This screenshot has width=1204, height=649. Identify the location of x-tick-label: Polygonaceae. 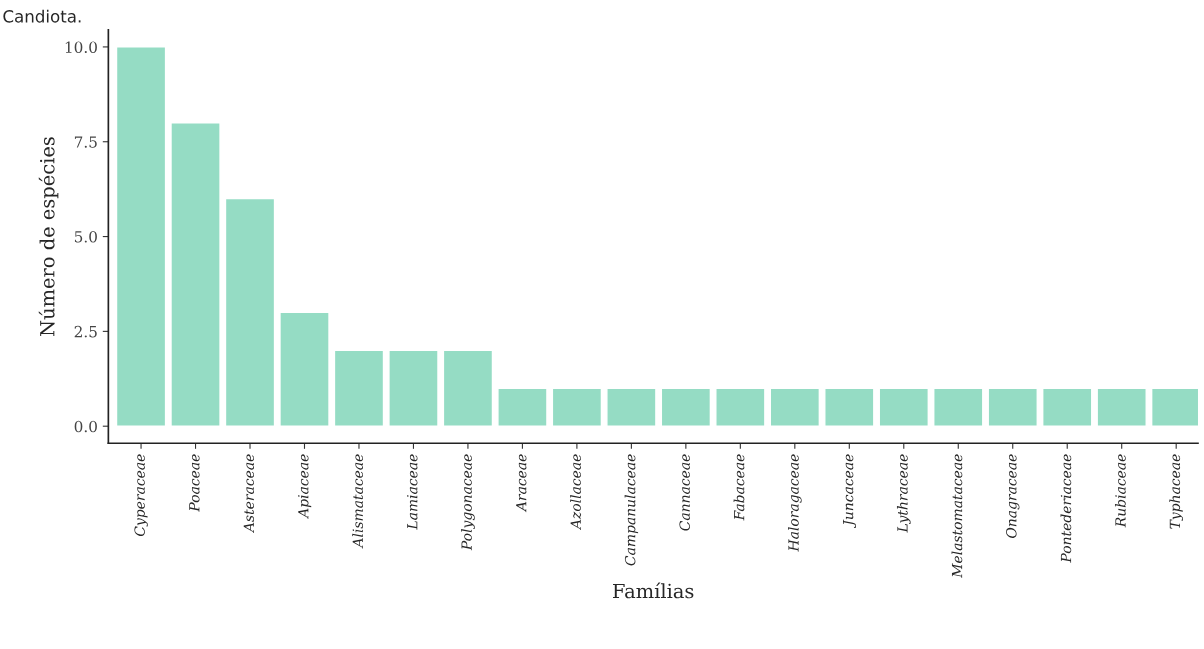
(468, 502).